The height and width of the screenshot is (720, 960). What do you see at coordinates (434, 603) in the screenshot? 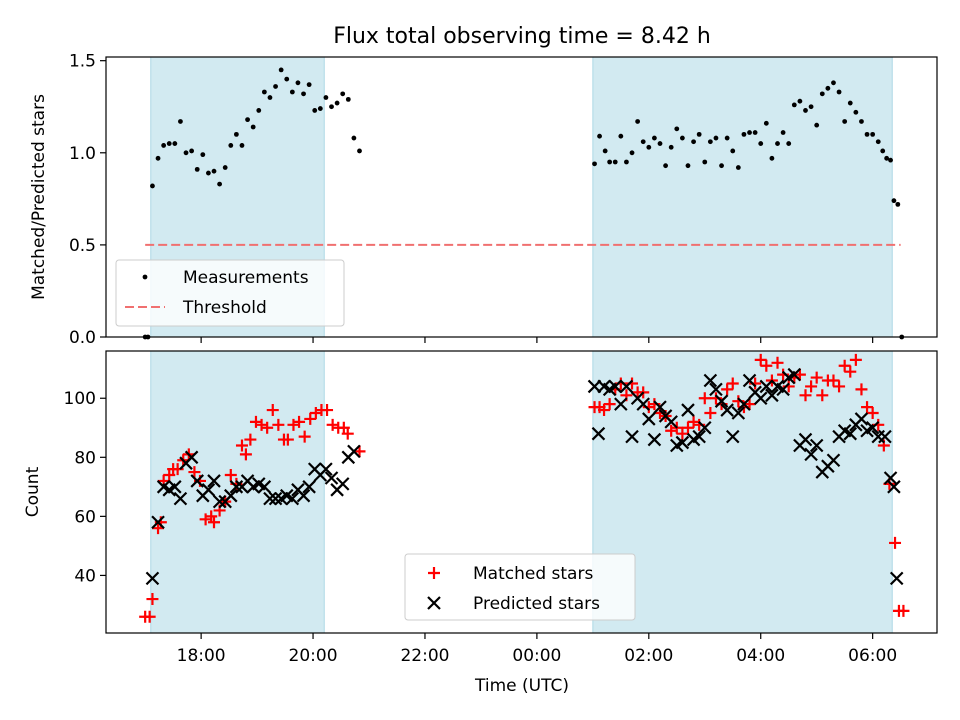
I see `legend-predicted-marker` at bounding box center [434, 603].